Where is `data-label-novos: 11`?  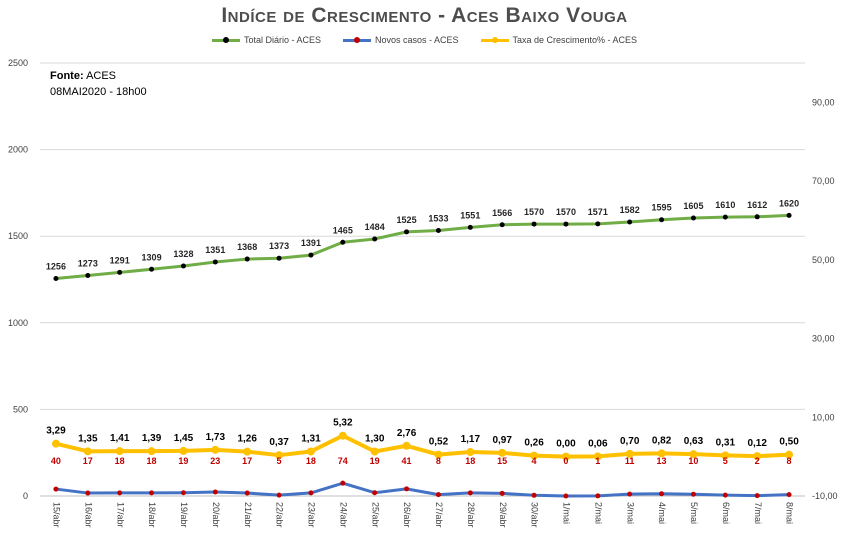 data-label-novos: 11 is located at coordinates (630, 461).